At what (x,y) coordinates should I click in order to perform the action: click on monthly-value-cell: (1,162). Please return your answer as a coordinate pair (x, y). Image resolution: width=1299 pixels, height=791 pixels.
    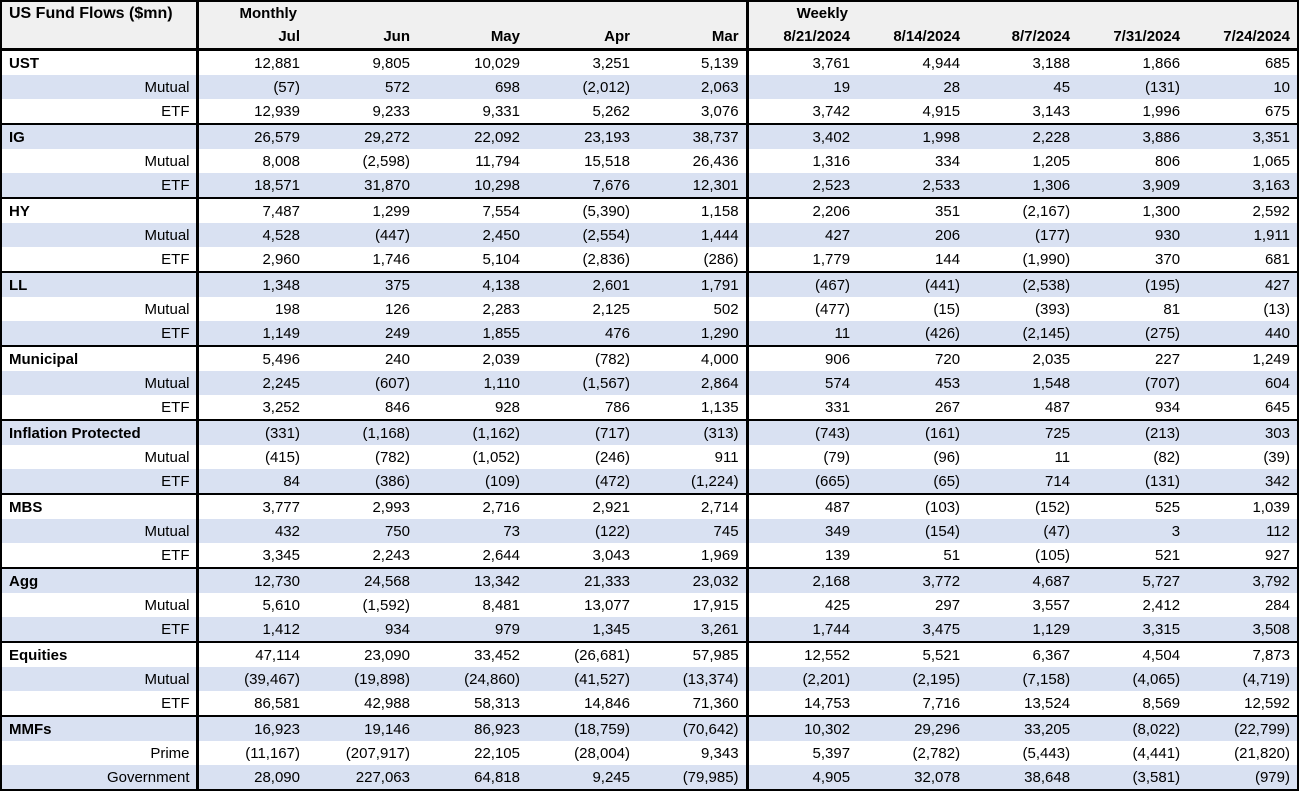
    Looking at the image, I should click on (472, 432).